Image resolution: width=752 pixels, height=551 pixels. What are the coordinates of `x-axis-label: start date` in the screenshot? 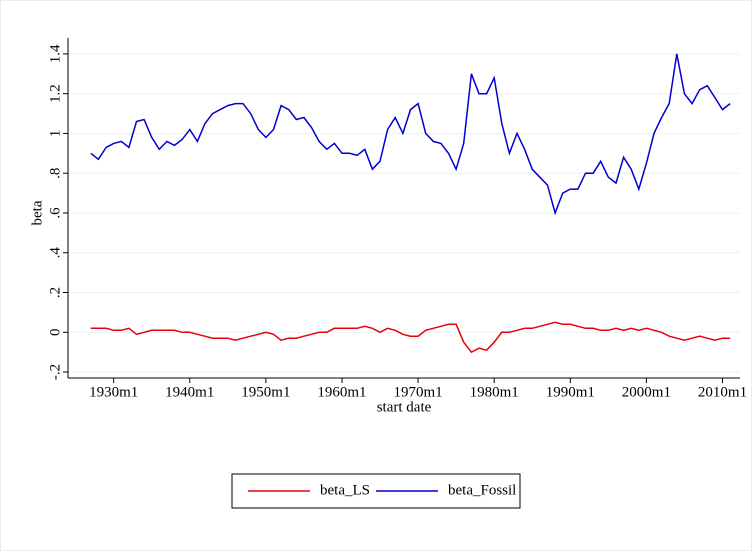 It's located at (404, 407).